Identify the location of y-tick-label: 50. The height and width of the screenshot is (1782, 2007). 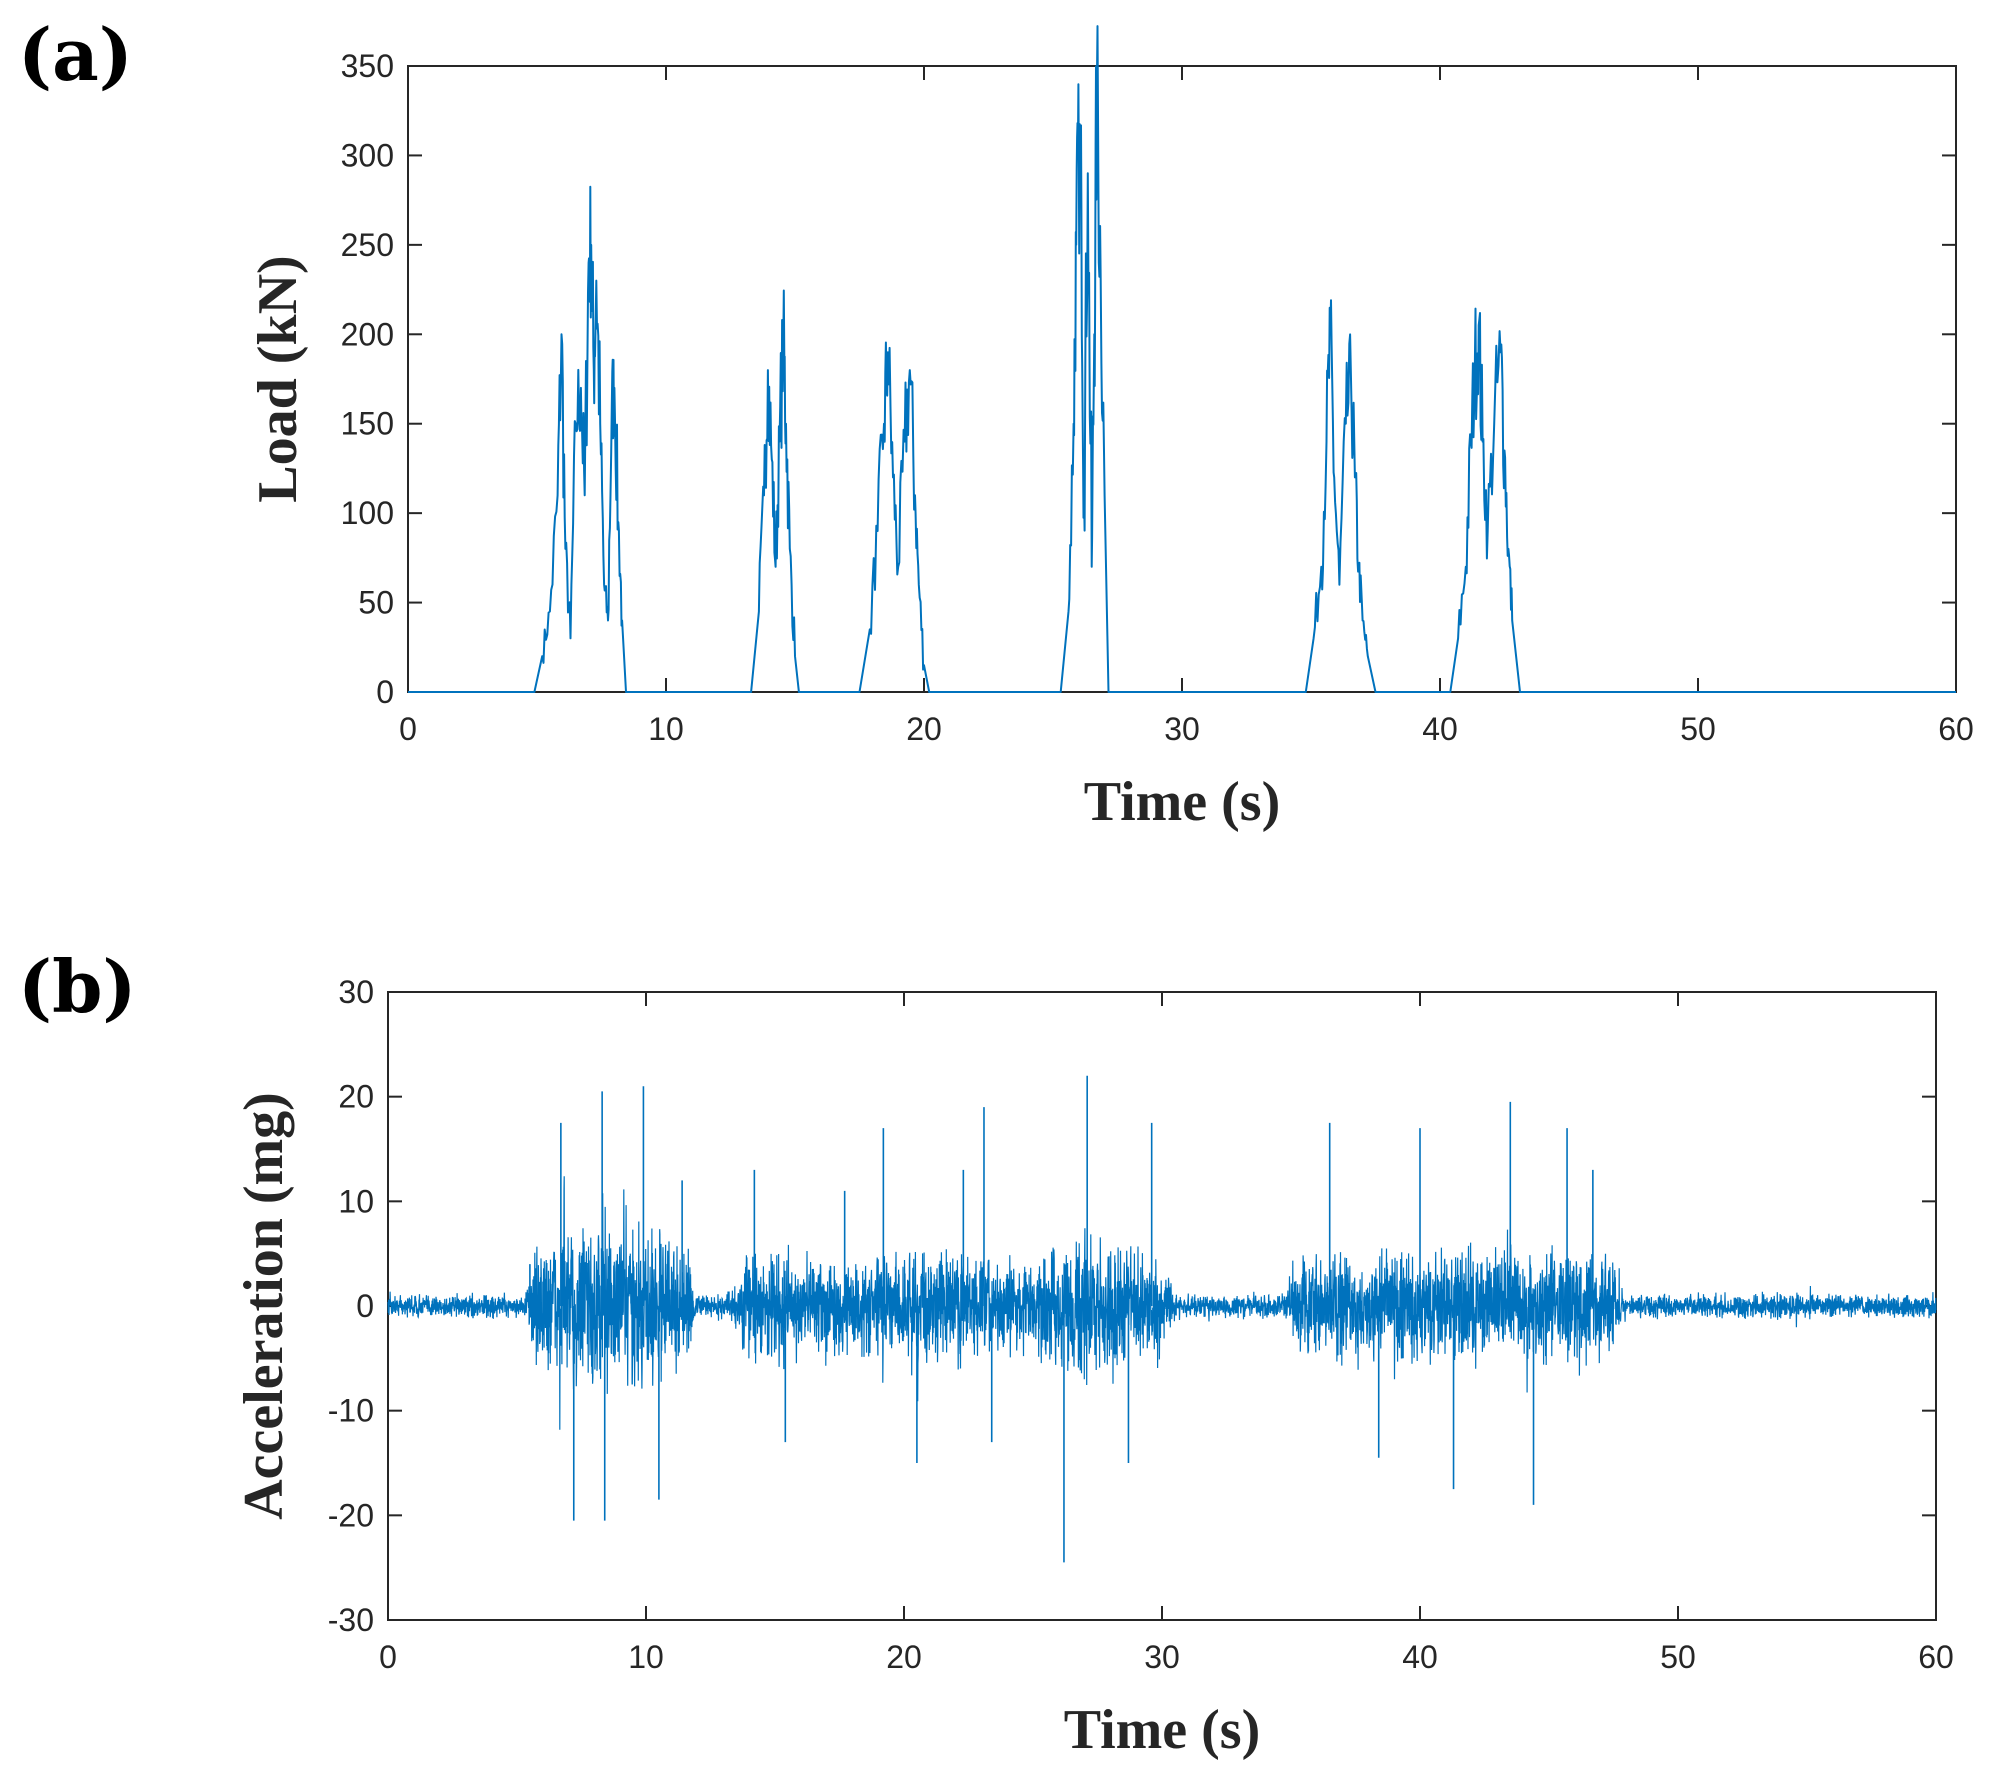
(376, 603).